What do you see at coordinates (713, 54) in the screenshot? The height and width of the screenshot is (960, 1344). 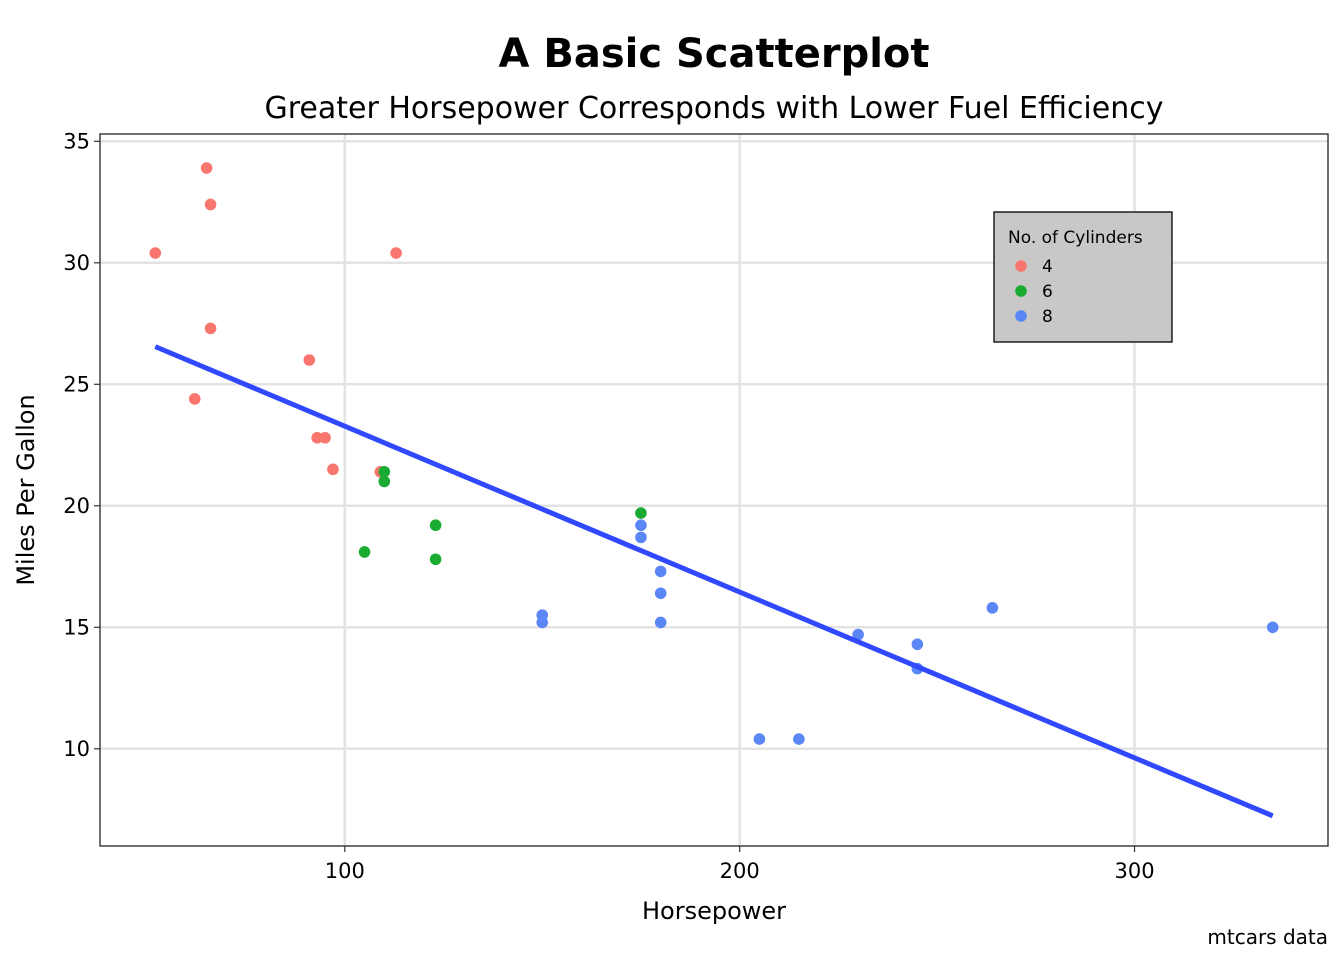 I see `chart-title: A Basic Scatterplot` at bounding box center [713, 54].